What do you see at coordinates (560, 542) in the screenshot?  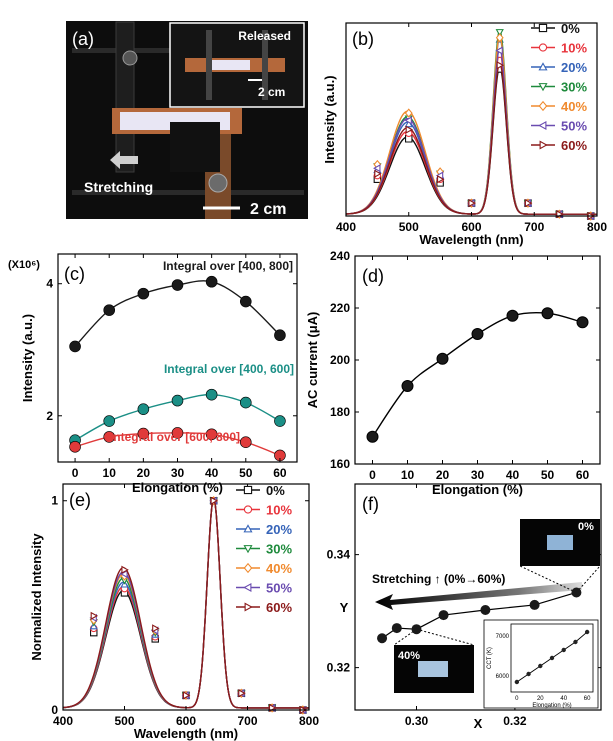 I see `panel-f-photo-top: 0%` at bounding box center [560, 542].